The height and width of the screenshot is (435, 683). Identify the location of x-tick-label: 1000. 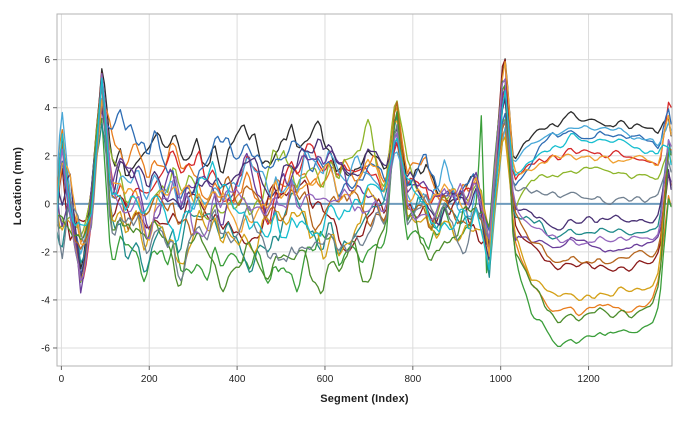
(501, 379).